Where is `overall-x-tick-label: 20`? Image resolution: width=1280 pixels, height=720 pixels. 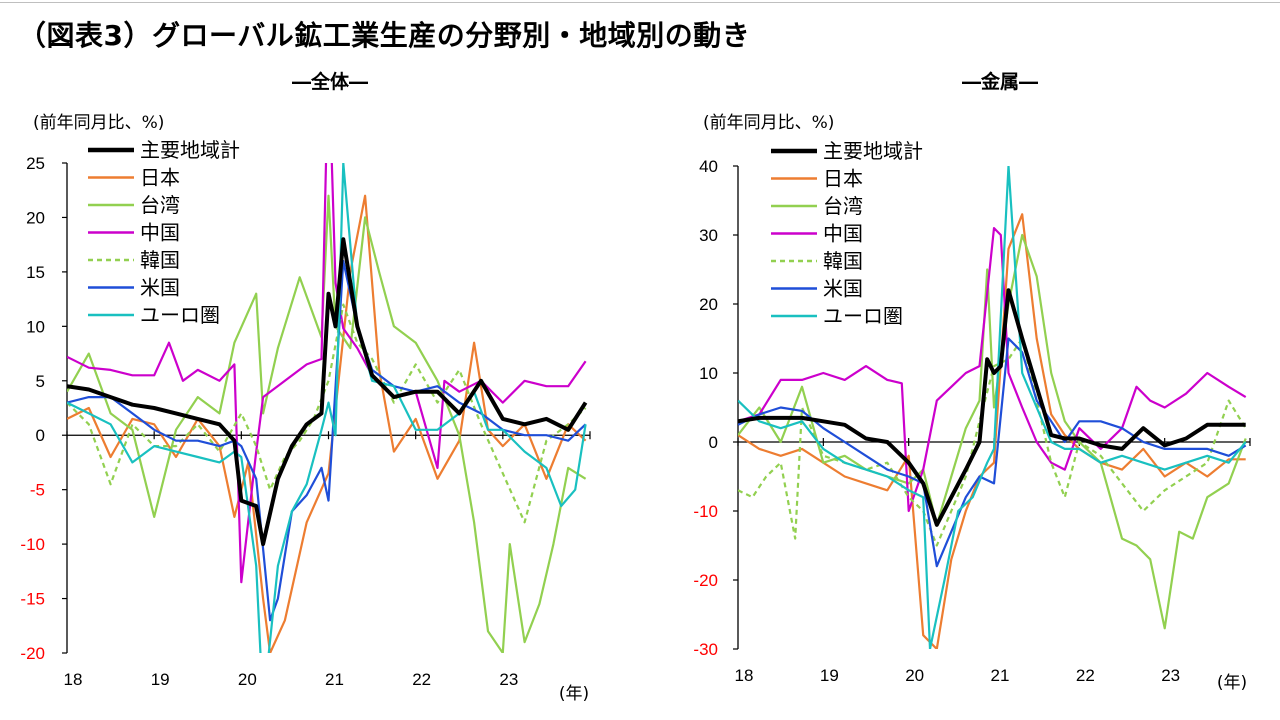 overall-x-tick-label: 20 is located at coordinates (247, 679).